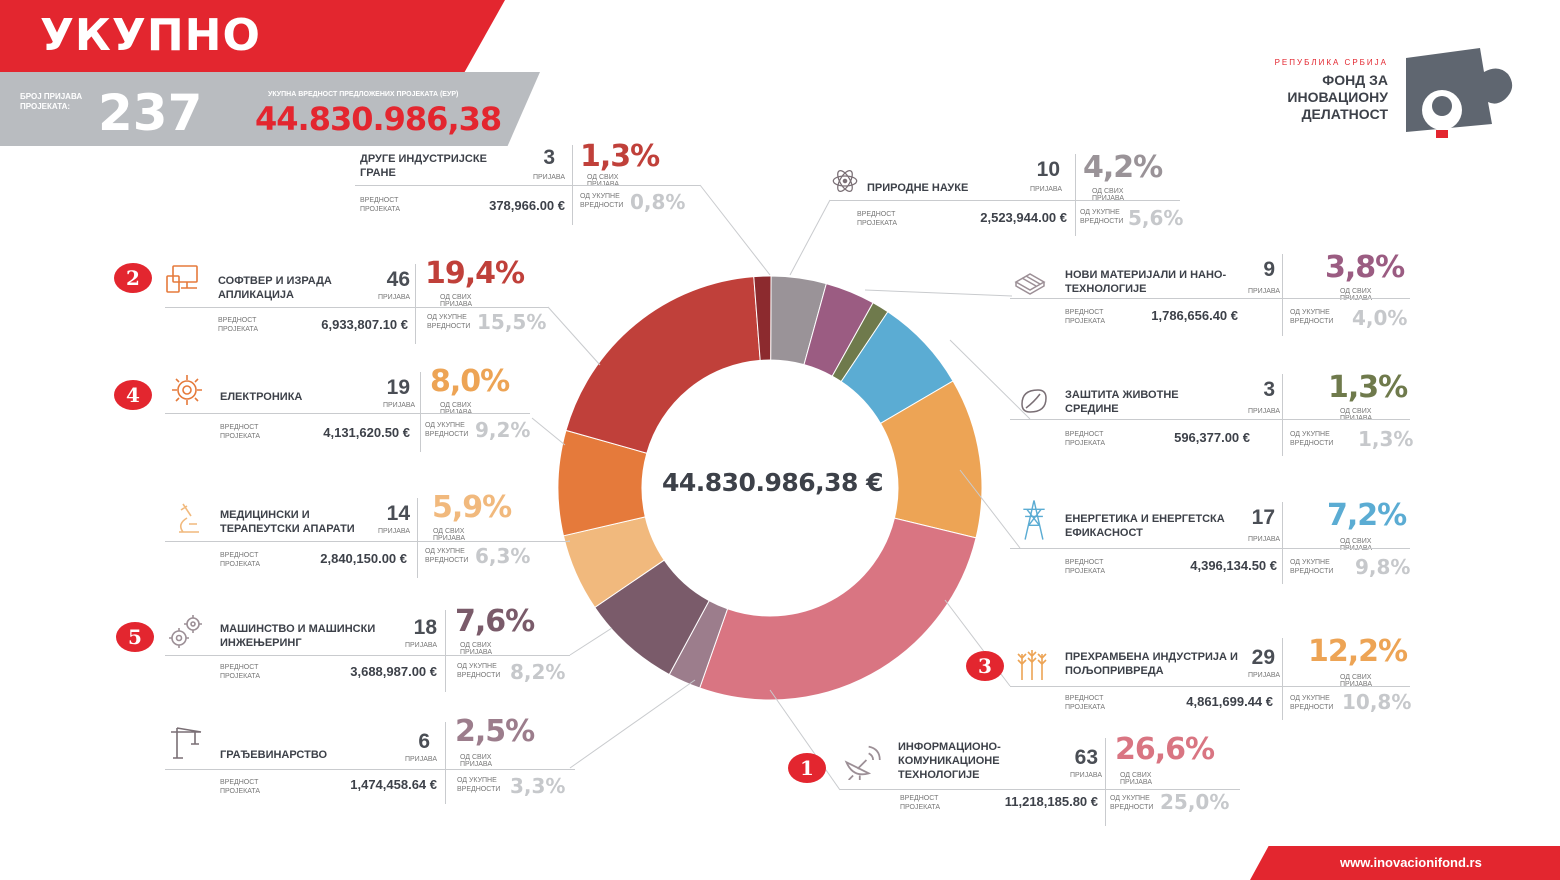  Describe the element at coordinates (398, 513) in the screenshot. I see `category-count: 14` at that location.